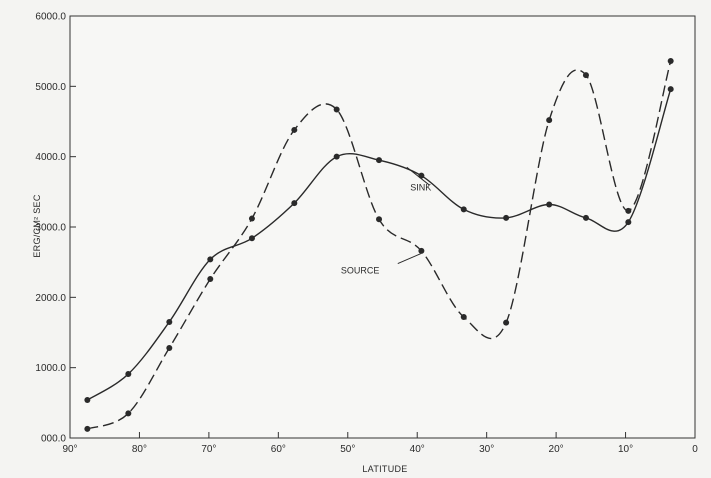 The image size is (711, 478). What do you see at coordinates (50, 17) in the screenshot?
I see `y-tick-label: 6000.0` at bounding box center [50, 17].